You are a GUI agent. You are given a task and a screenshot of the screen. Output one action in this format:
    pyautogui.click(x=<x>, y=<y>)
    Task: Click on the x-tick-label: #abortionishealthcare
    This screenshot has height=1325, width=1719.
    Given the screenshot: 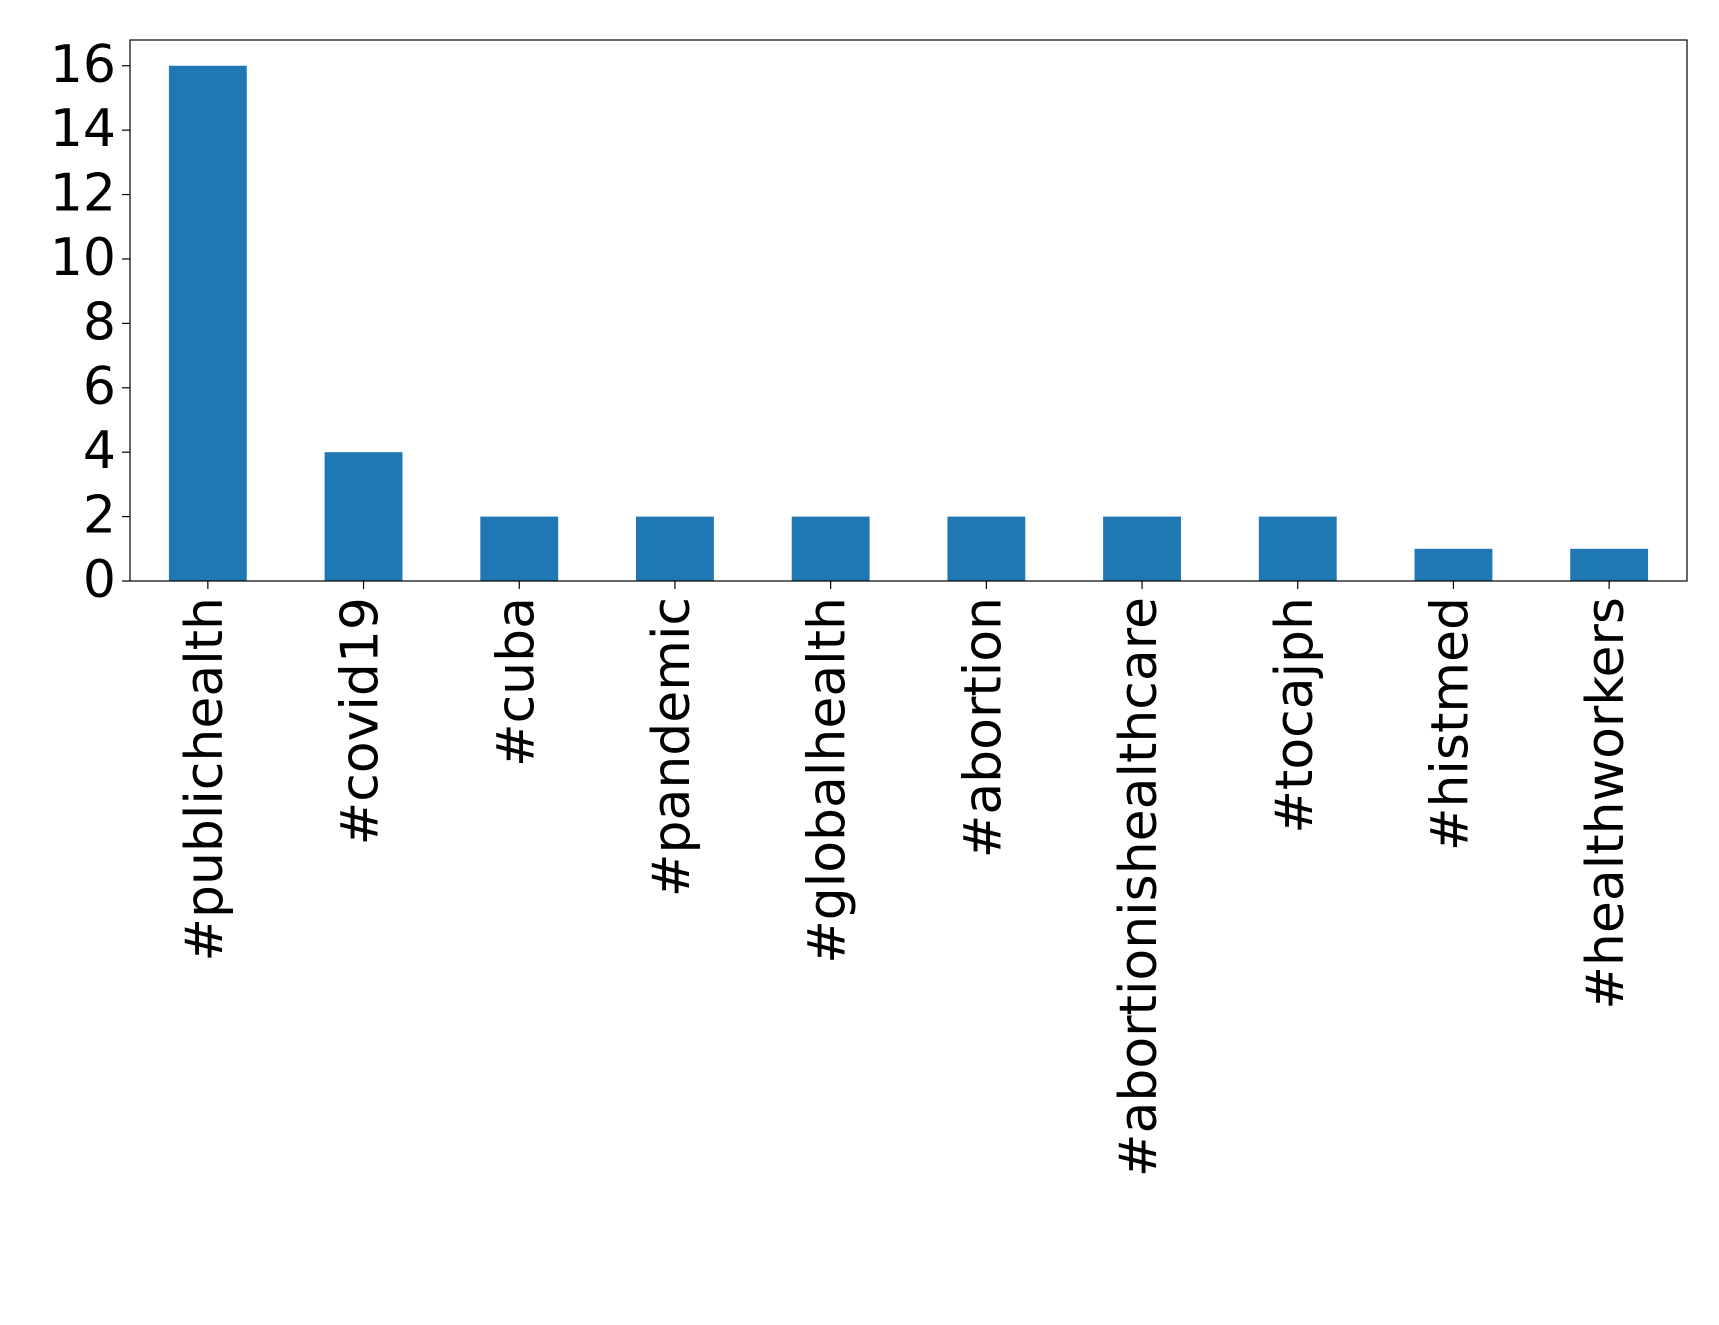 What is the action you would take?
    pyautogui.click(x=1139, y=887)
    